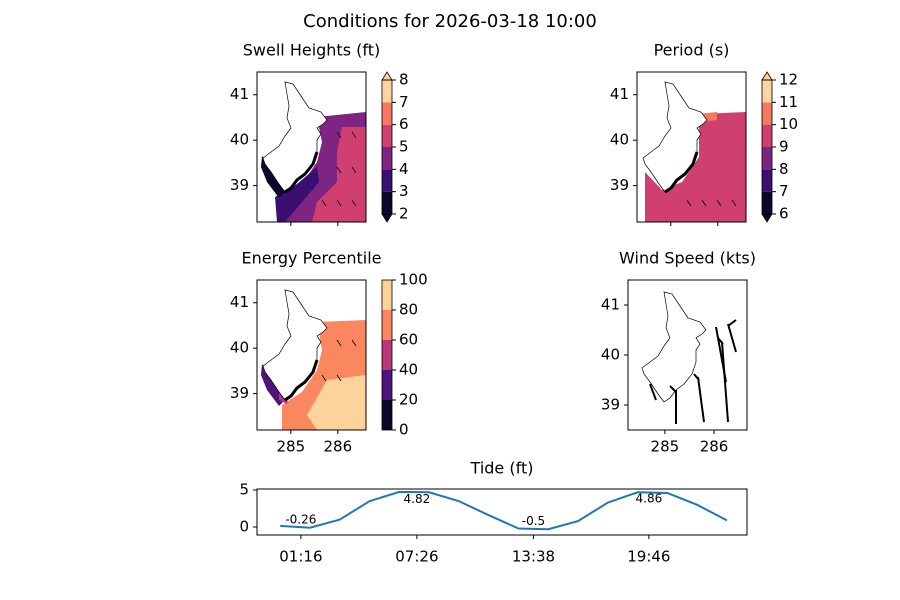 The height and width of the screenshot is (600, 900). I want to click on colorbar-frame, so click(387, 355).